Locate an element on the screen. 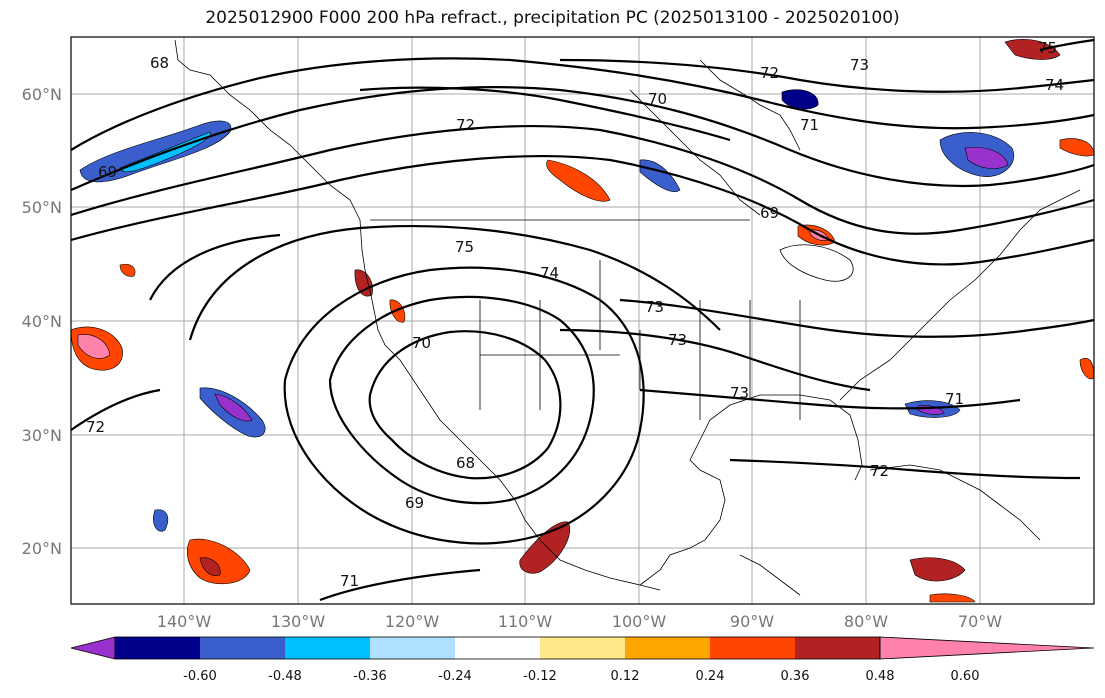 The height and width of the screenshot is (698, 1105). lon-label: 90°W is located at coordinates (752, 621).